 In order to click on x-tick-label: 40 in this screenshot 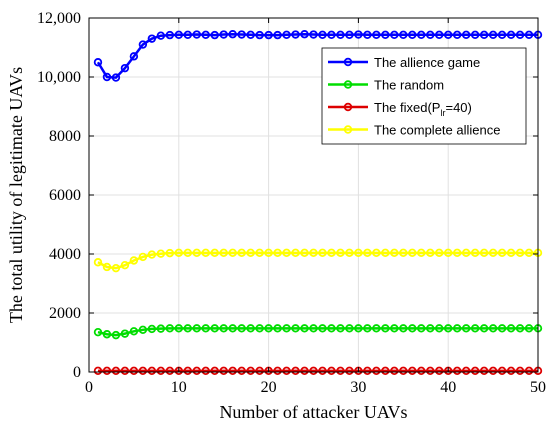, I will do `click(448, 387)`.